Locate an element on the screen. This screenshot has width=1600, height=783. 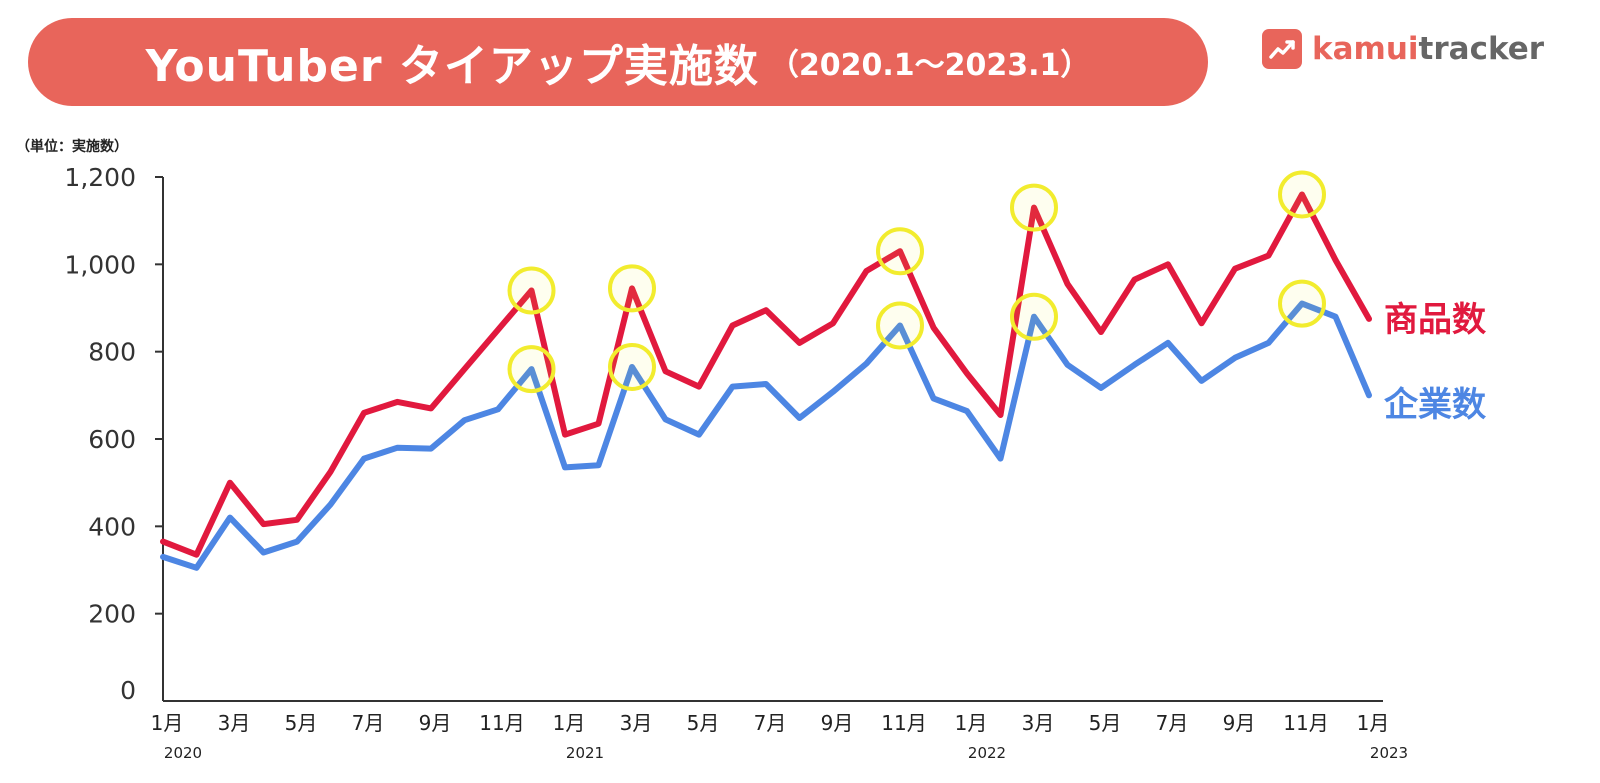
chart-period: （2020.1～2023.1） is located at coordinates (929, 65).